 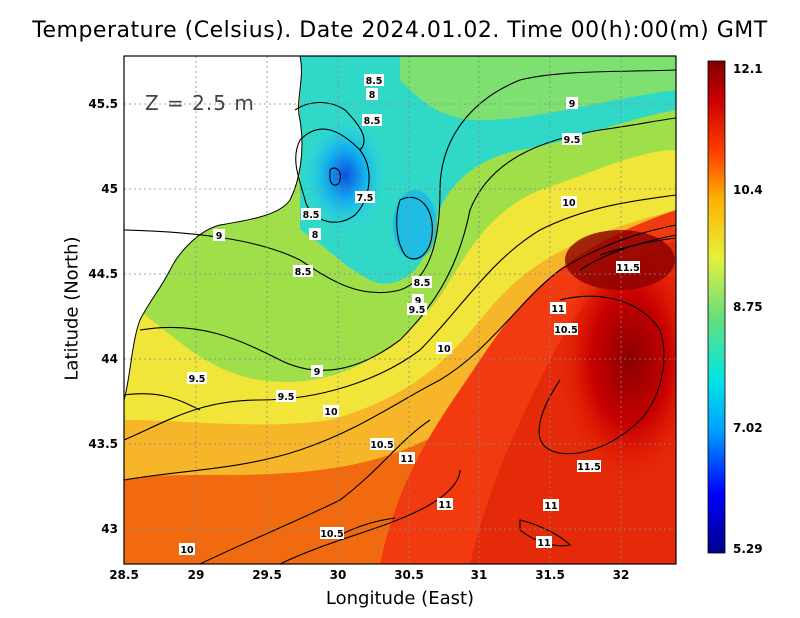 What do you see at coordinates (109, 529) in the screenshot?
I see `y-tick-label: 43` at bounding box center [109, 529].